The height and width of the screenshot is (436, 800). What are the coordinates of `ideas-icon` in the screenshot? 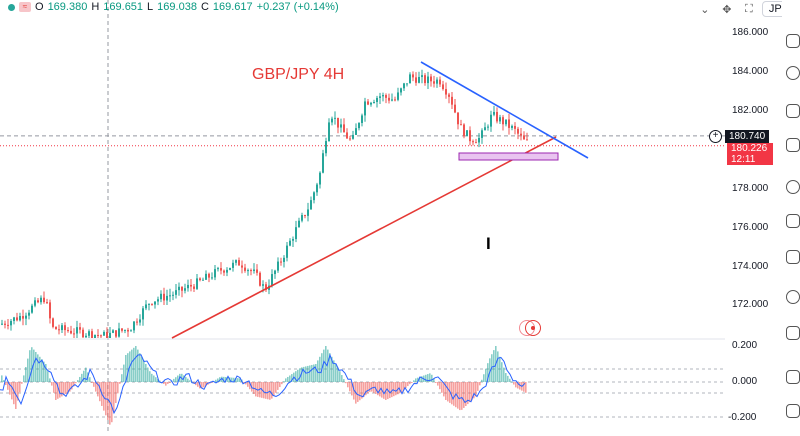 It's located at (793, 221).